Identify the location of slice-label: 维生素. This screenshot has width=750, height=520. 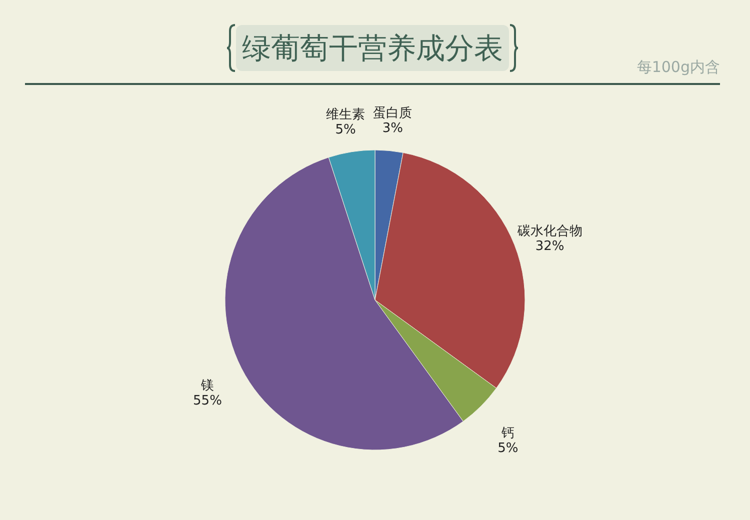
(346, 114).